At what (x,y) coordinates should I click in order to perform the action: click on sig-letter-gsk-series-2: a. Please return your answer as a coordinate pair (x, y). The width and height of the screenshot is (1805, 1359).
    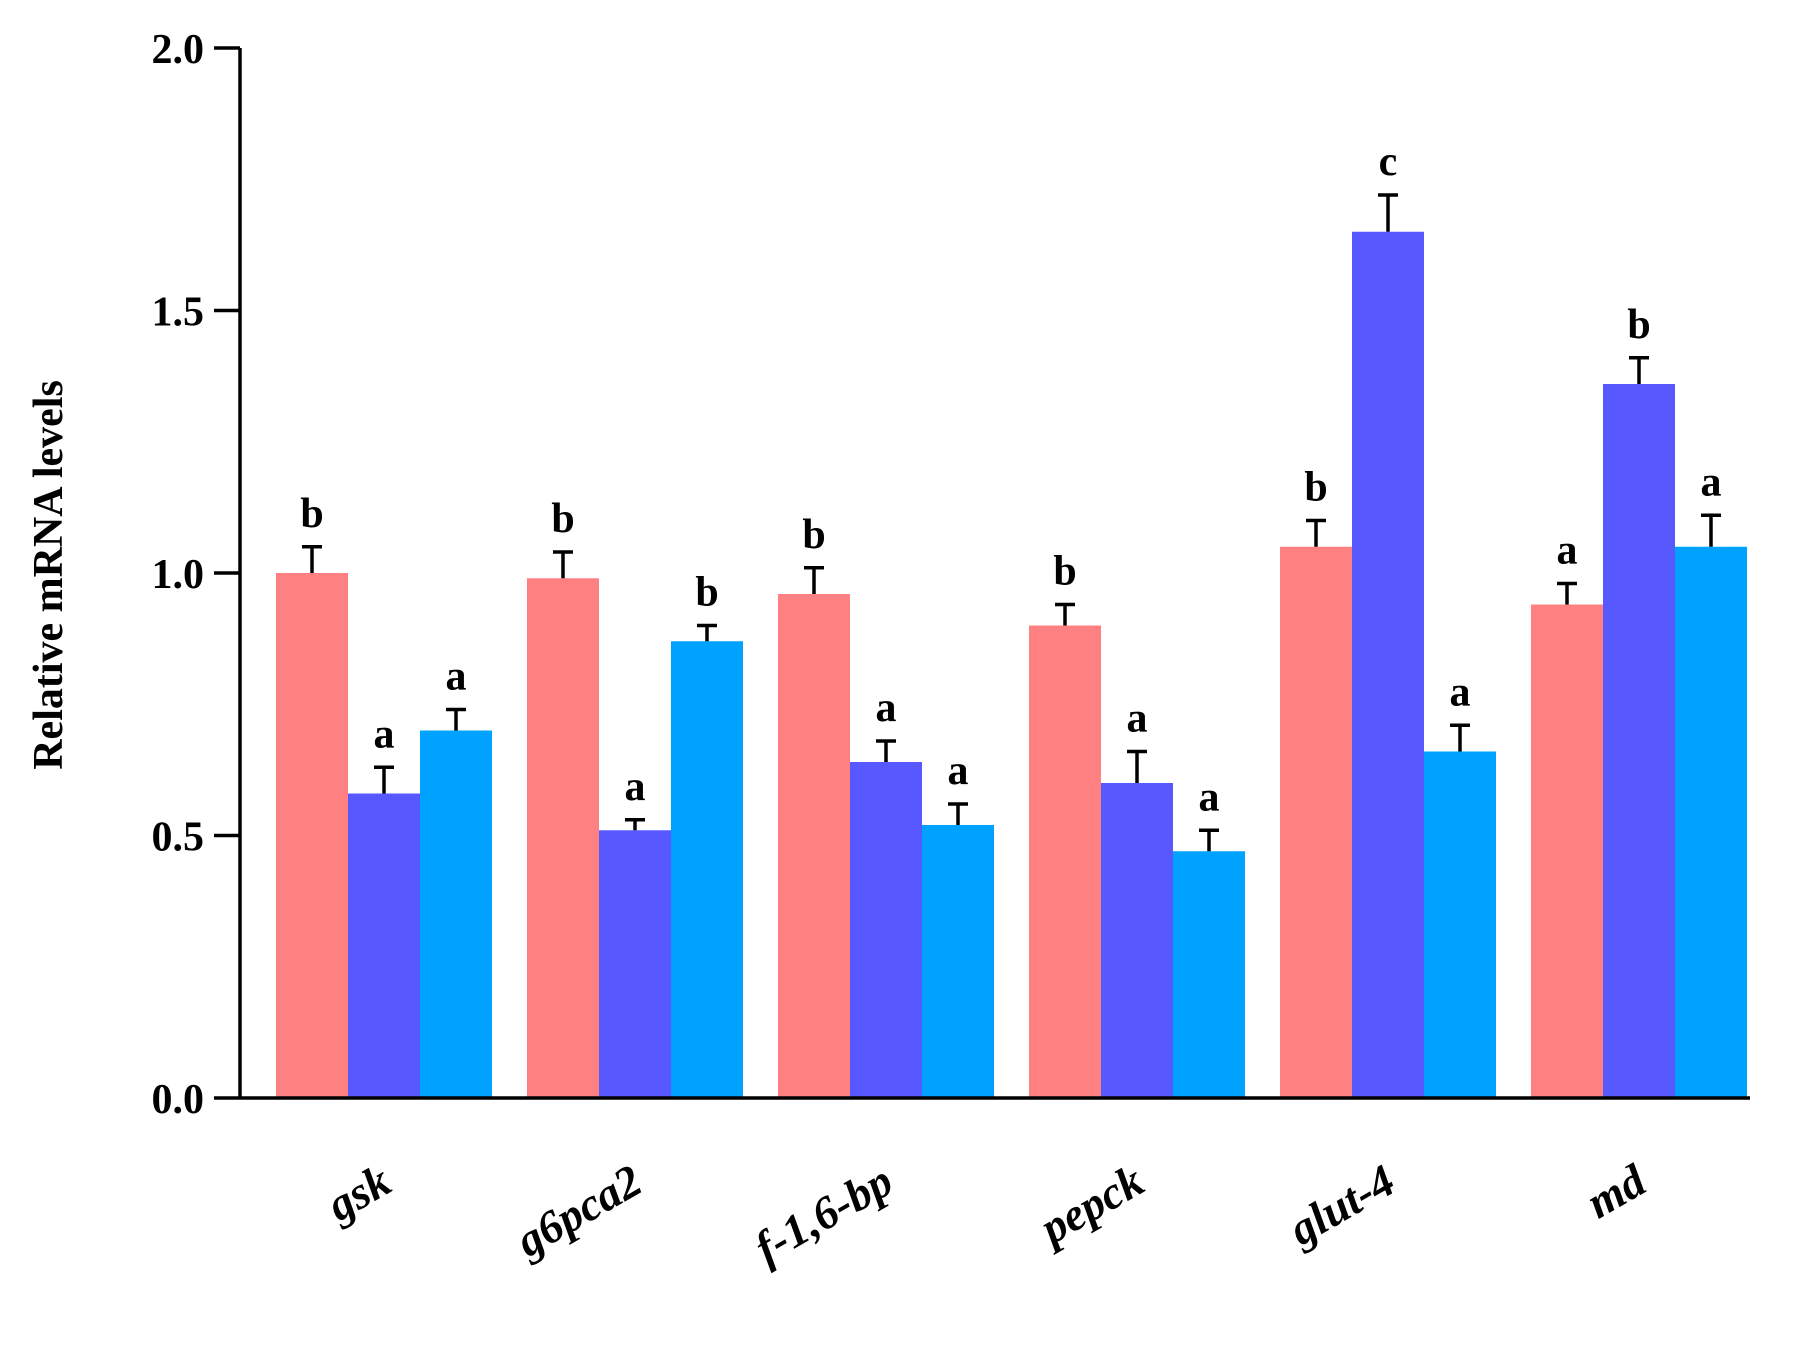
    Looking at the image, I should click on (384, 734).